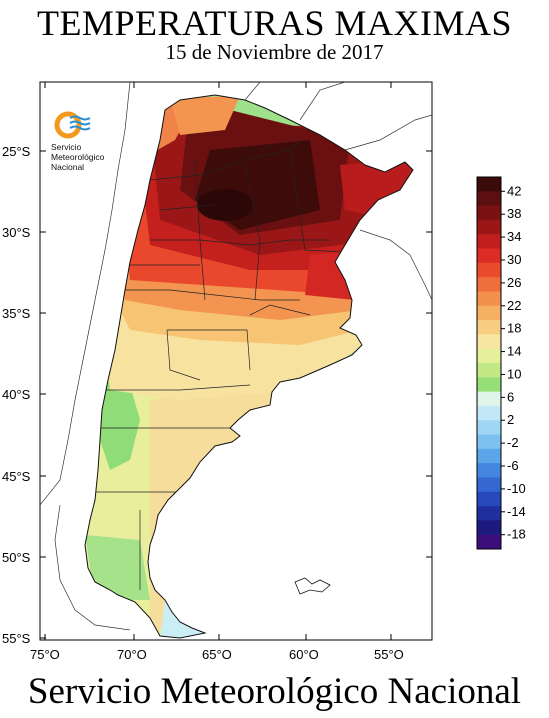 Image resolution: width=549 pixels, height=718 pixels. What do you see at coordinates (274, 691) in the screenshot?
I see `footer-credit: Servicio Meteorológico Nacional` at bounding box center [274, 691].